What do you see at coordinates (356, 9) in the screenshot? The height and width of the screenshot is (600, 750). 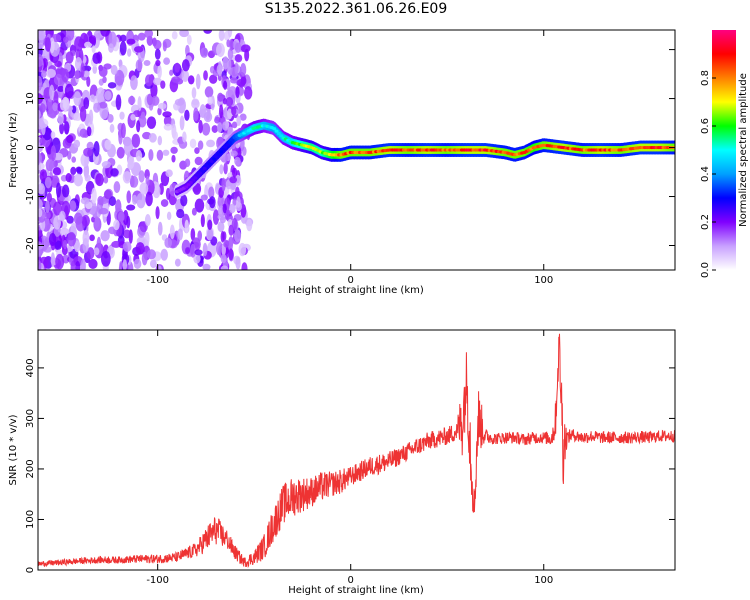 I see `figure-title: S135.2022.361.06.26.E09` at bounding box center [356, 9].